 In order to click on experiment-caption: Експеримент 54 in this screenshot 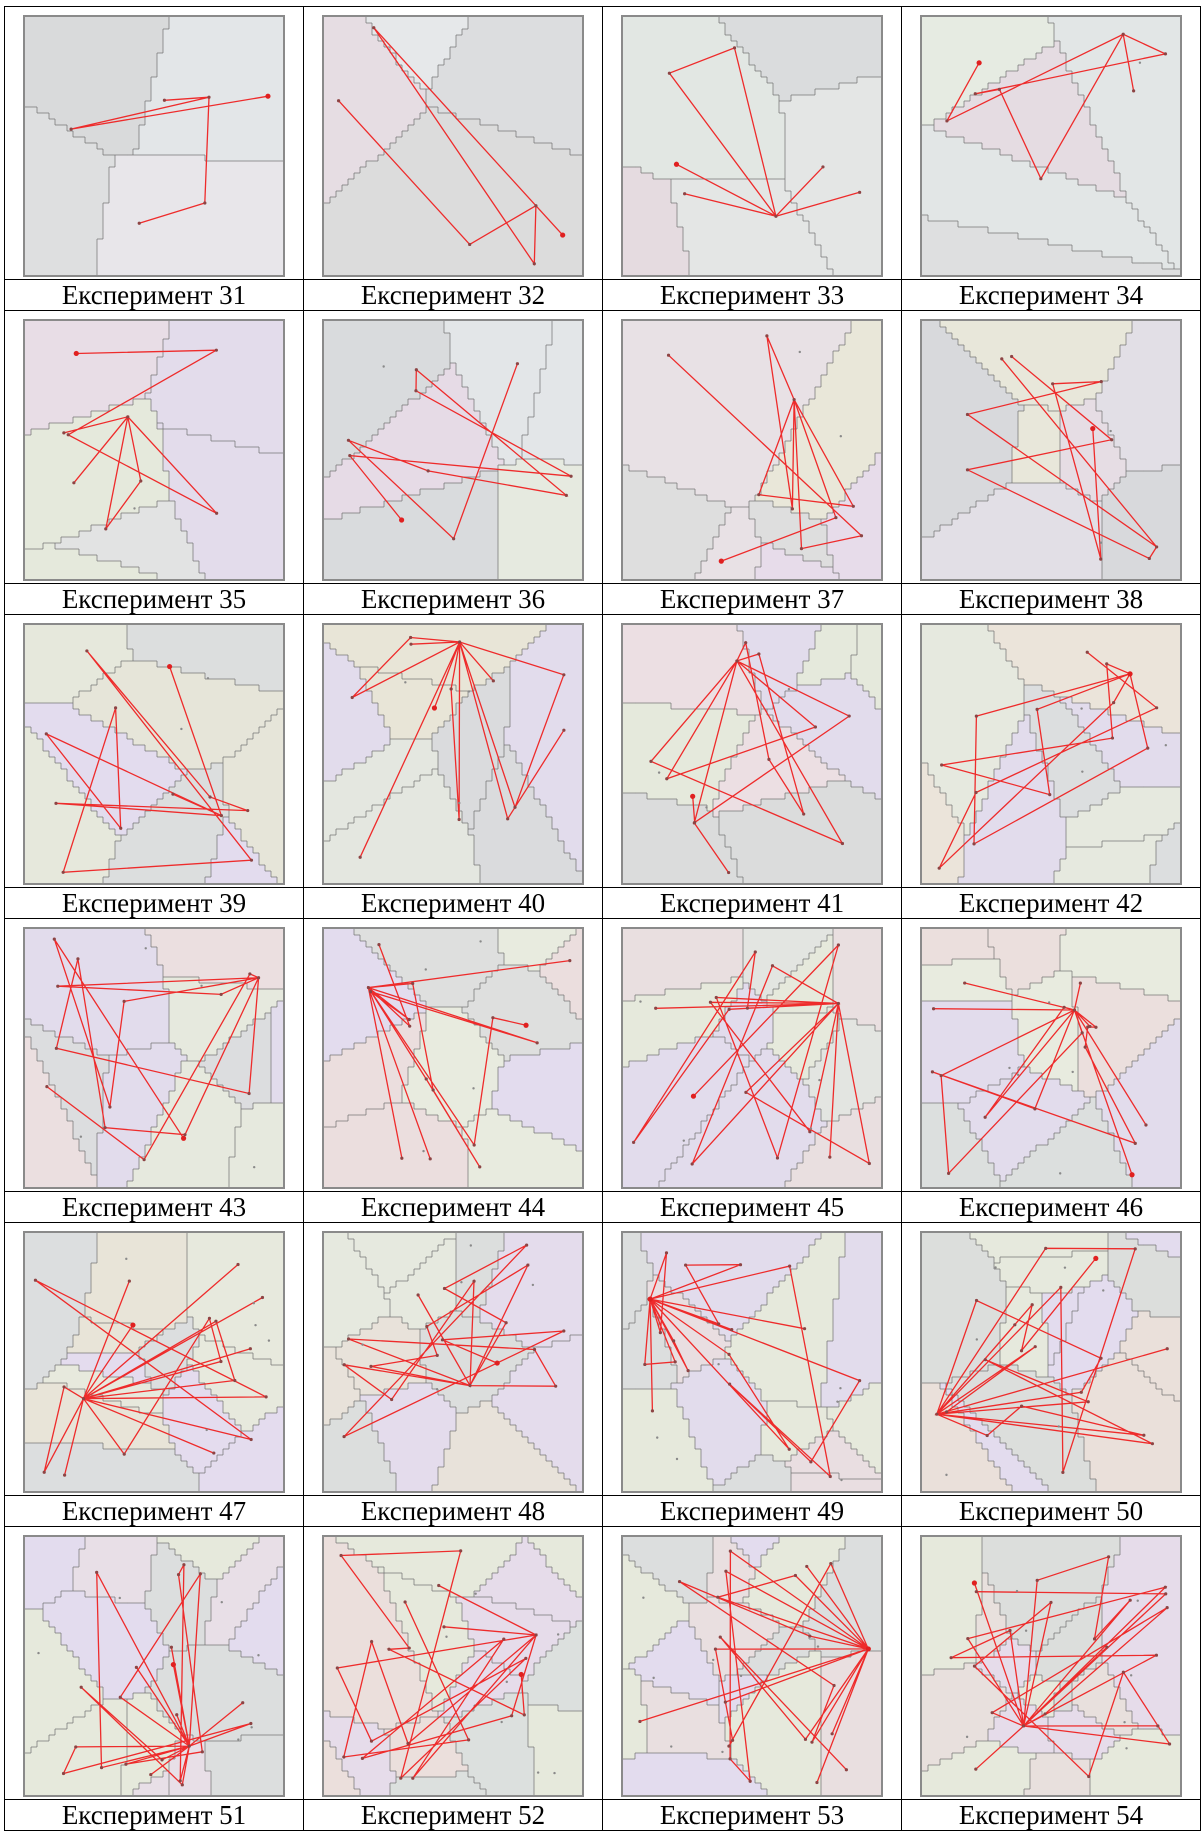, I will do `click(1051, 1815)`.